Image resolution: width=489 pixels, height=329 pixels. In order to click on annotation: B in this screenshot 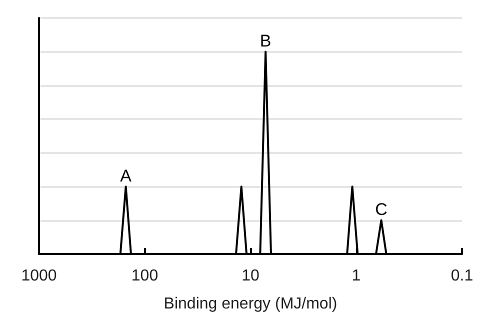, I will do `click(266, 41)`.